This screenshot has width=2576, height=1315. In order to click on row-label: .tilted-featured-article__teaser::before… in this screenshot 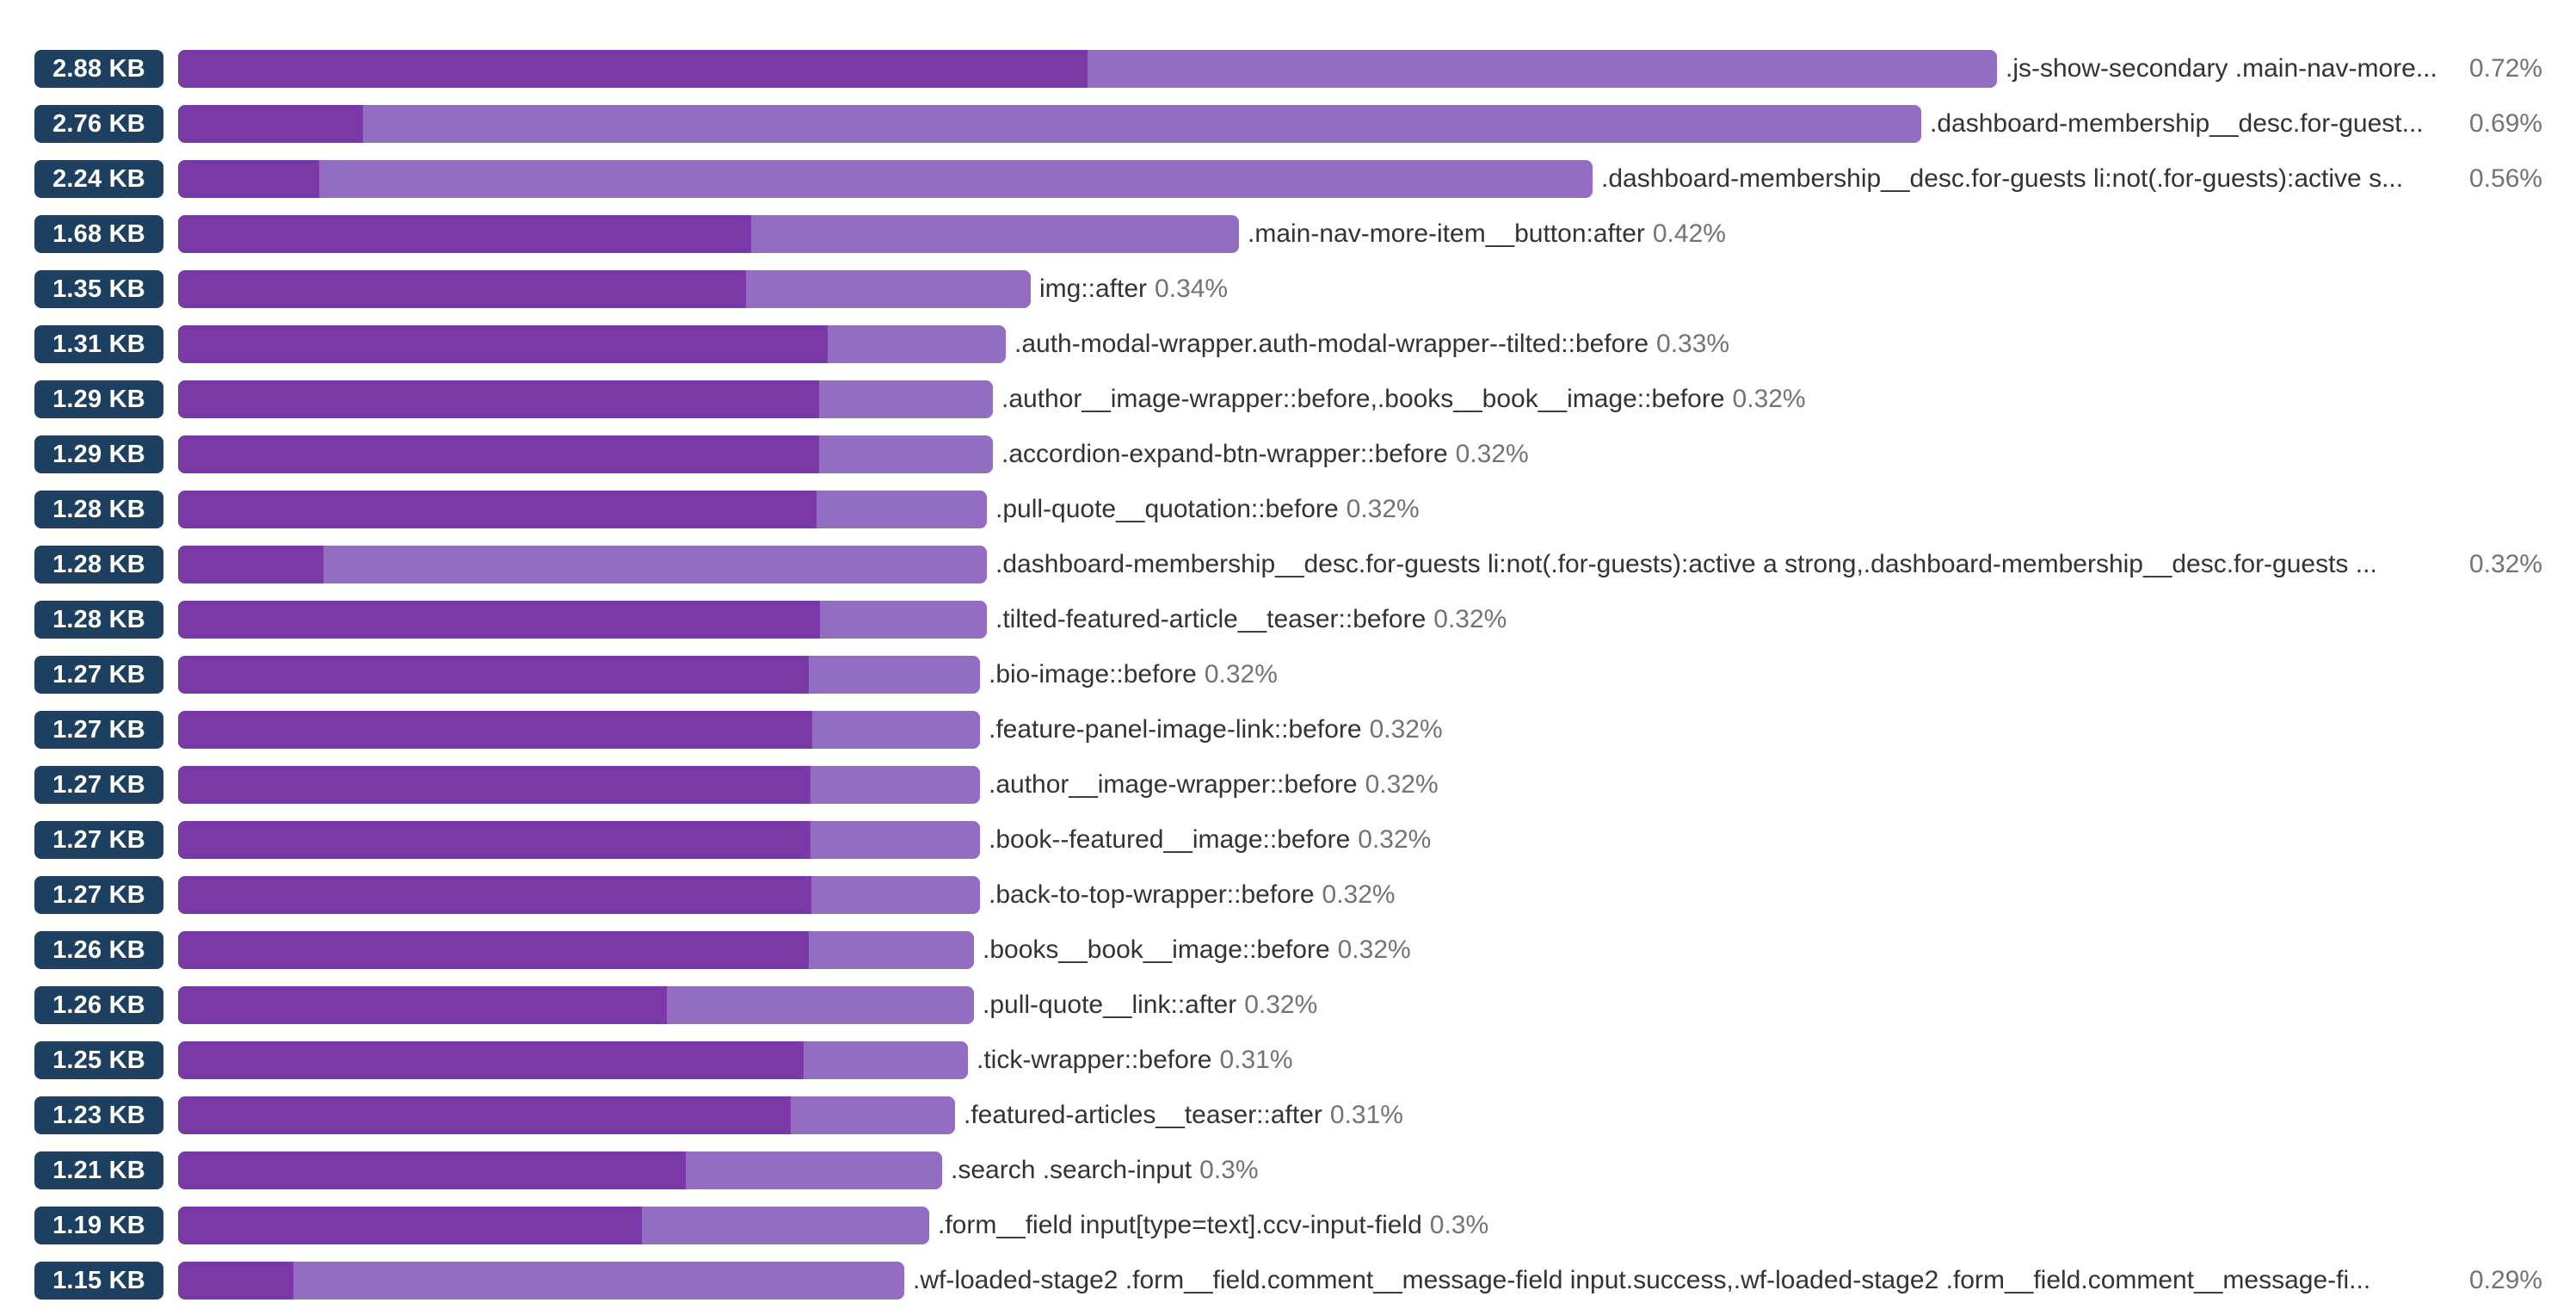, I will do `click(1768, 620)`.